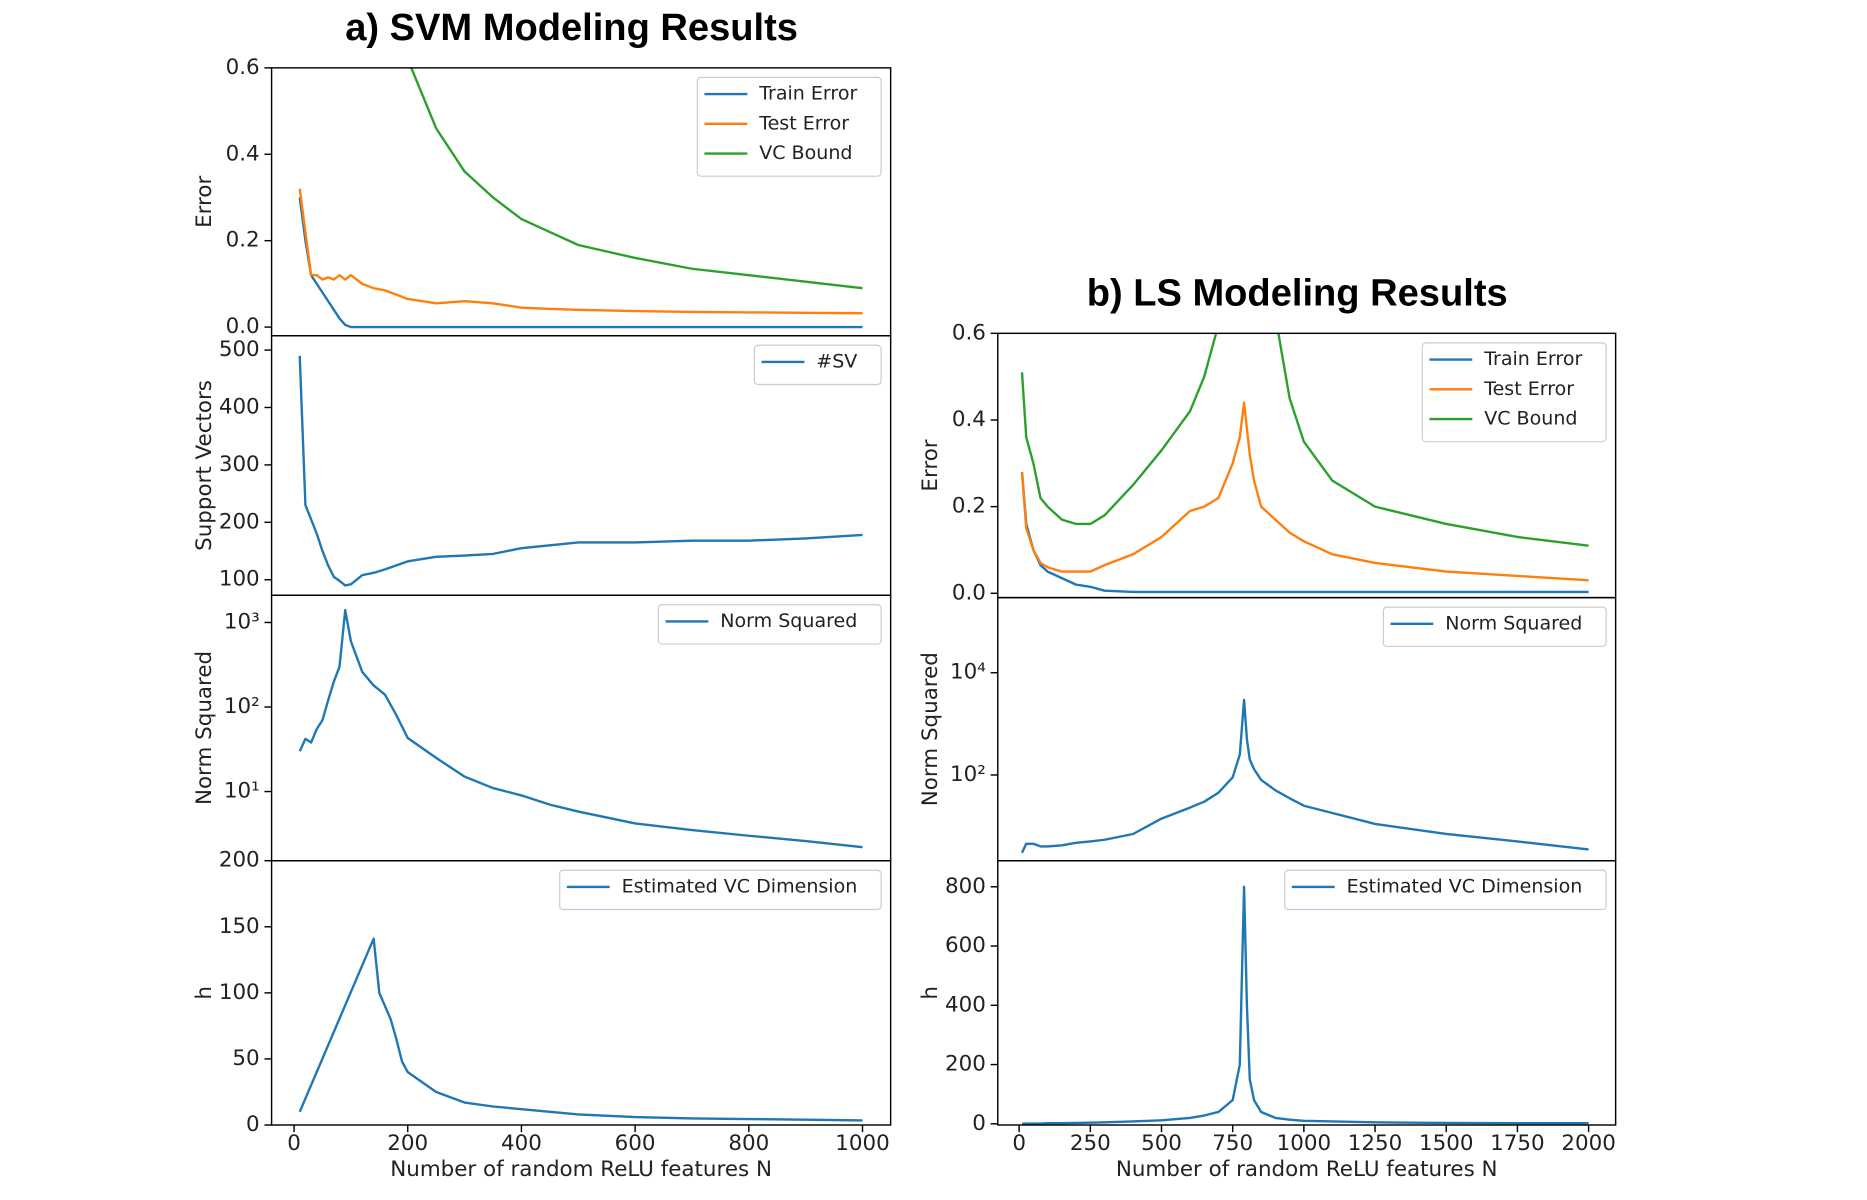 This screenshot has width=1867, height=1200. I want to click on y-tick-label: 10¹, so click(242, 791).